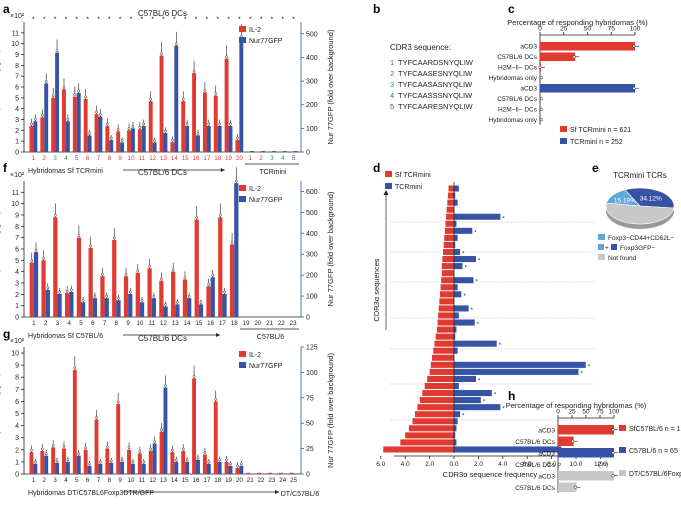 The width and height of the screenshot is (681, 506). Describe the element at coordinates (246, 323) in the screenshot. I see `x-tick-label: 19` at that location.